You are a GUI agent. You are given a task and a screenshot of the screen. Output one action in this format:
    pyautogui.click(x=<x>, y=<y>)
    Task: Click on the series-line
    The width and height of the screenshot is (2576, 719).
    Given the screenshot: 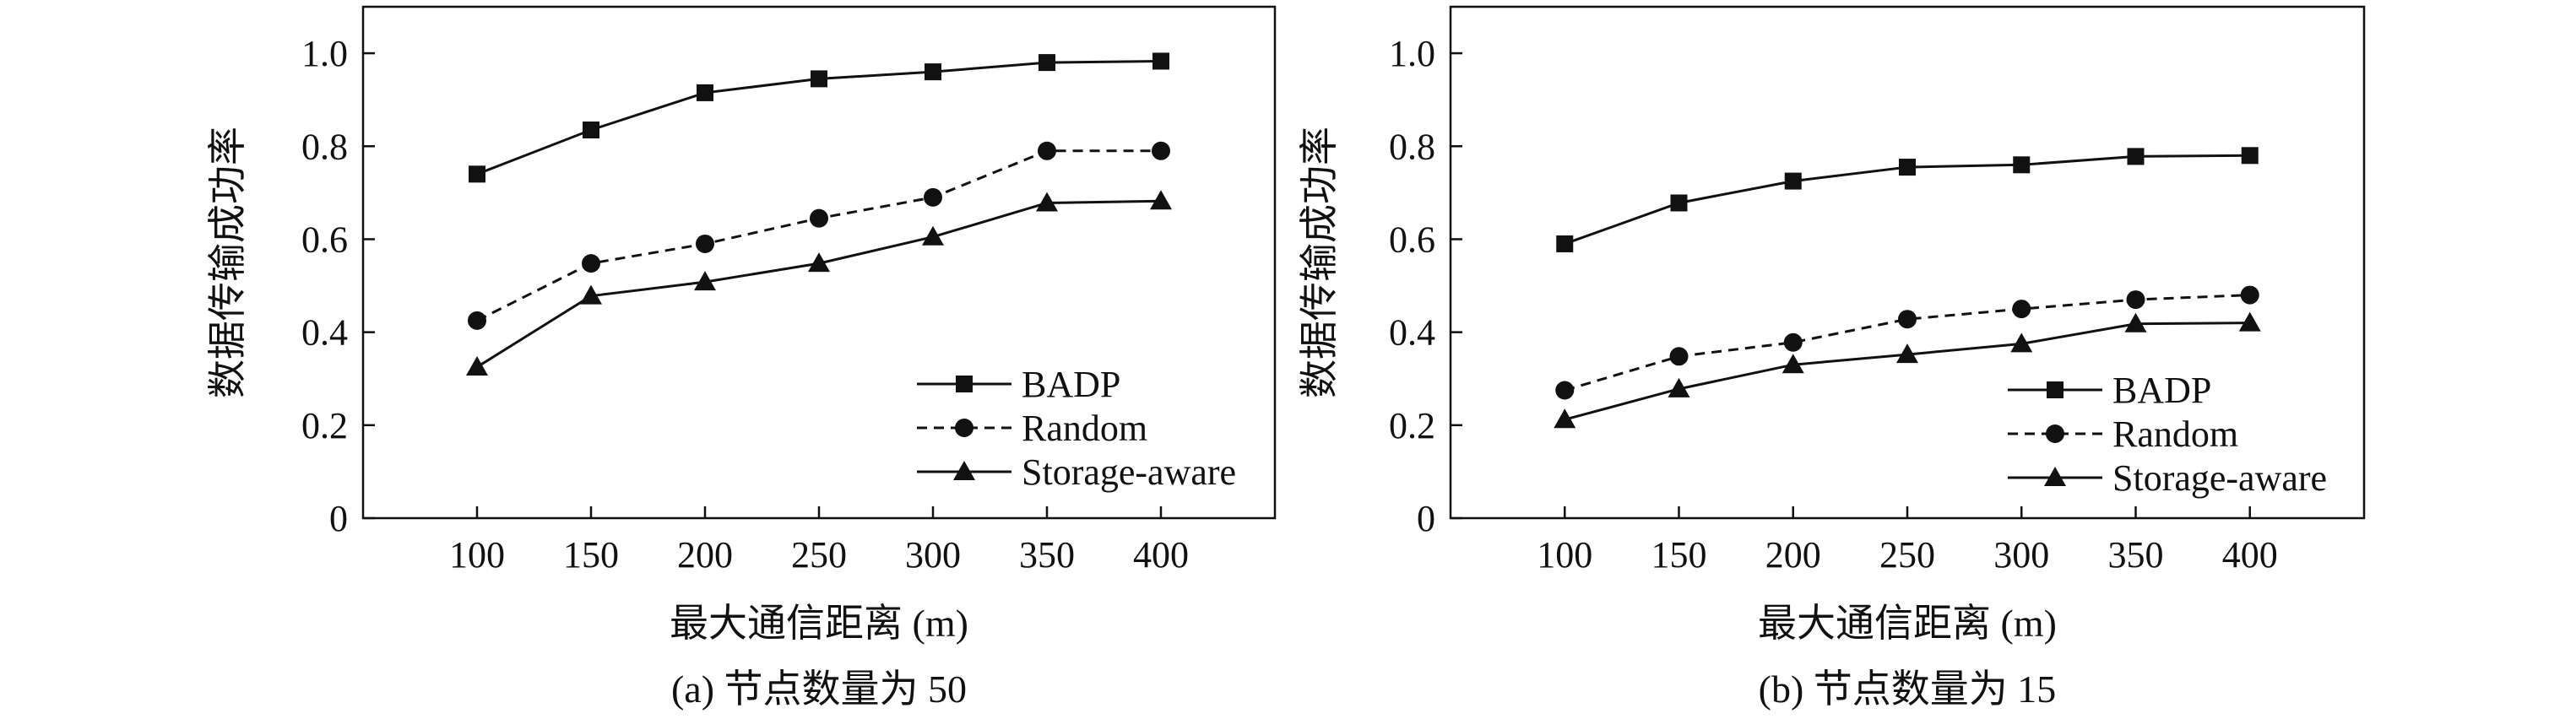 What is the action you would take?
    pyautogui.click(x=818, y=235)
    